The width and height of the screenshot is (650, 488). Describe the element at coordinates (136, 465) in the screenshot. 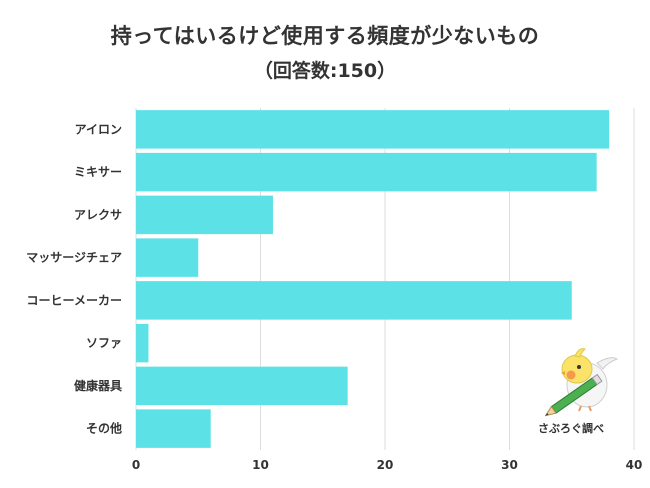

I see `x-tick-label: 0` at that location.